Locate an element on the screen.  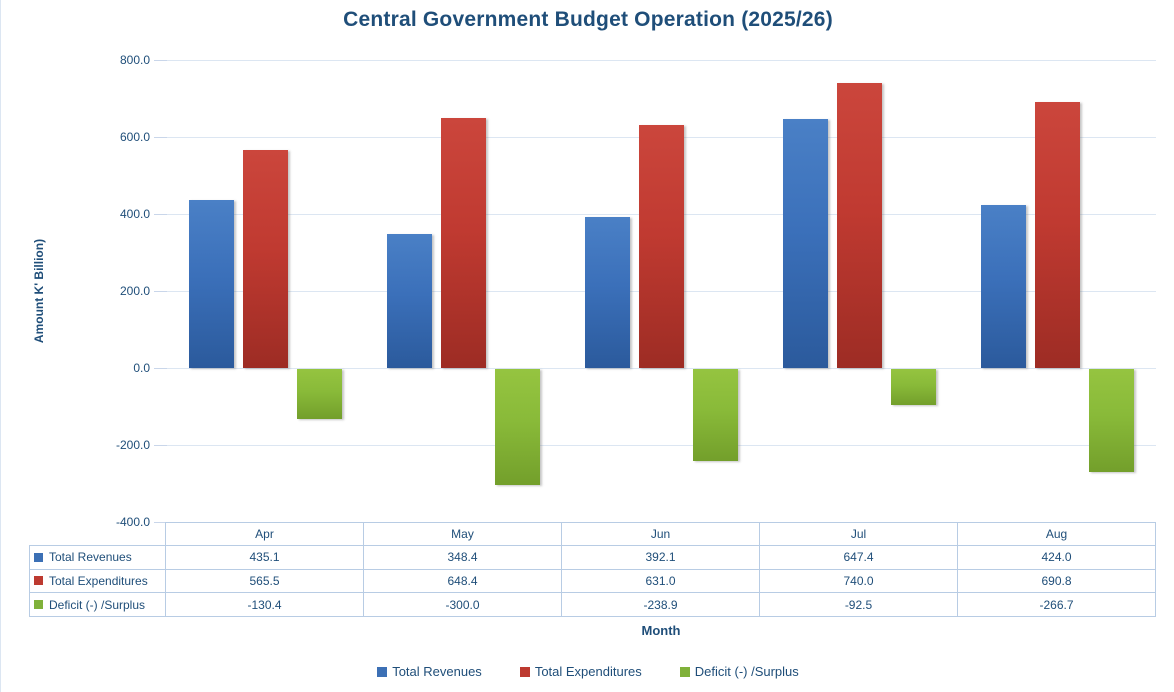
y-axis-tick-label: 800.0 is located at coordinates (134, 60).